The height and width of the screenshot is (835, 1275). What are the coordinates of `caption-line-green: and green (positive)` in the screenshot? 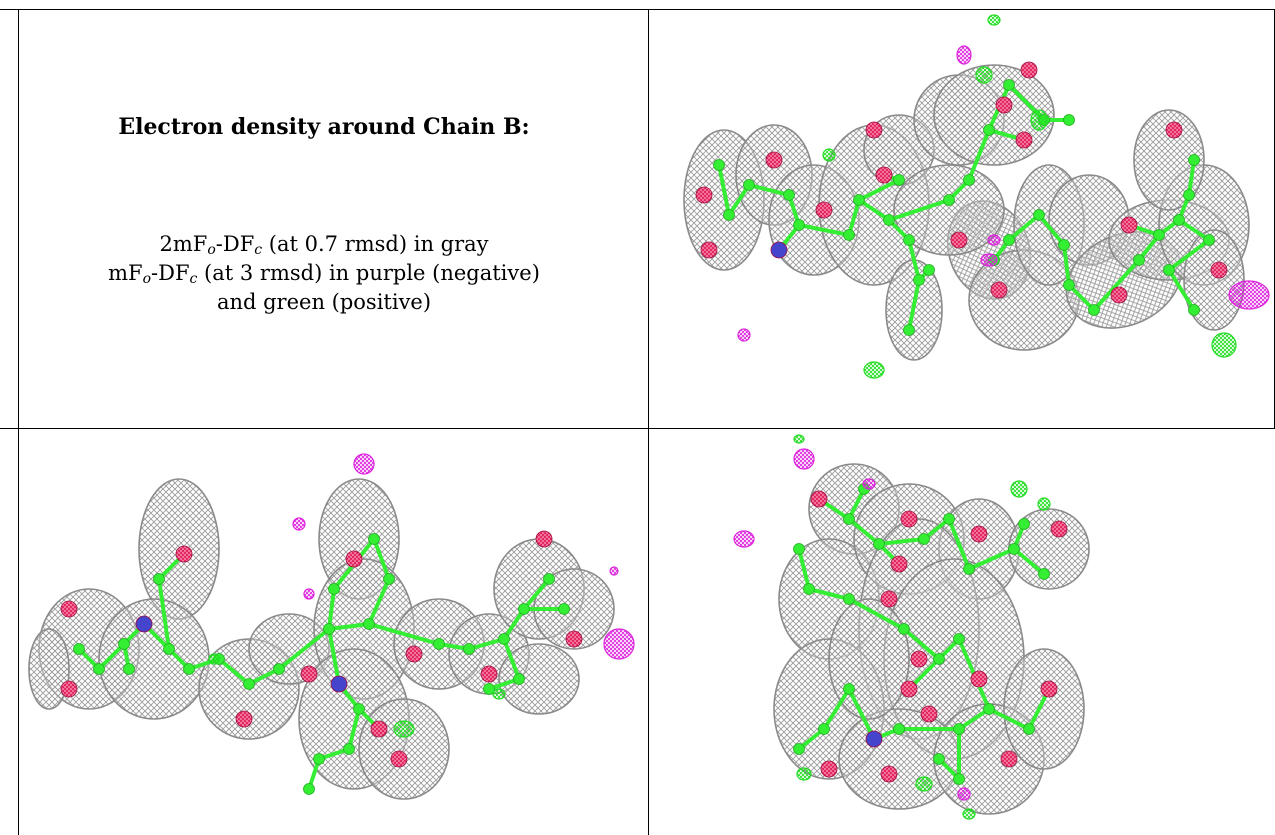 It's located at (324, 302).